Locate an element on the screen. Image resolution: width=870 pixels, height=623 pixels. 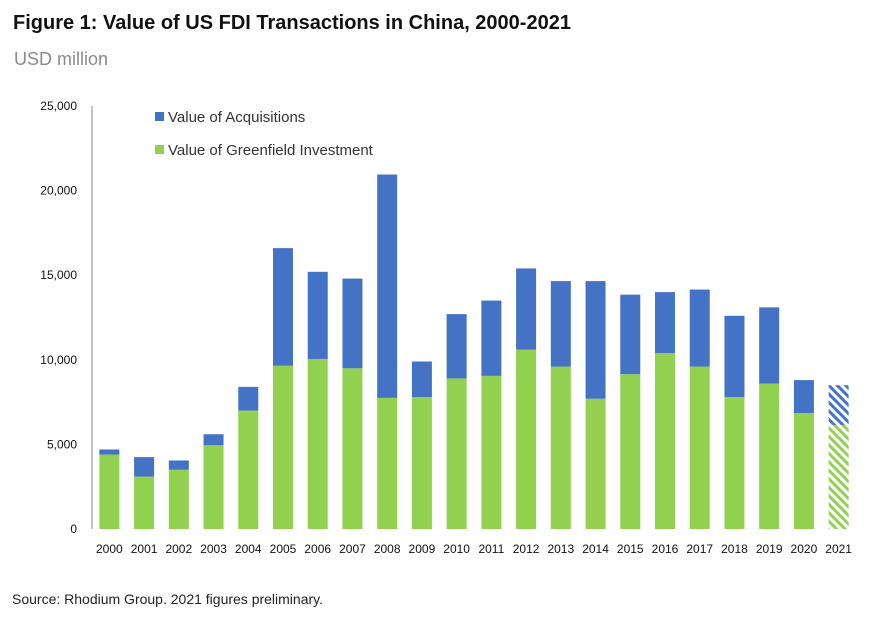
bar-greenfield-2018 is located at coordinates (734, 463).